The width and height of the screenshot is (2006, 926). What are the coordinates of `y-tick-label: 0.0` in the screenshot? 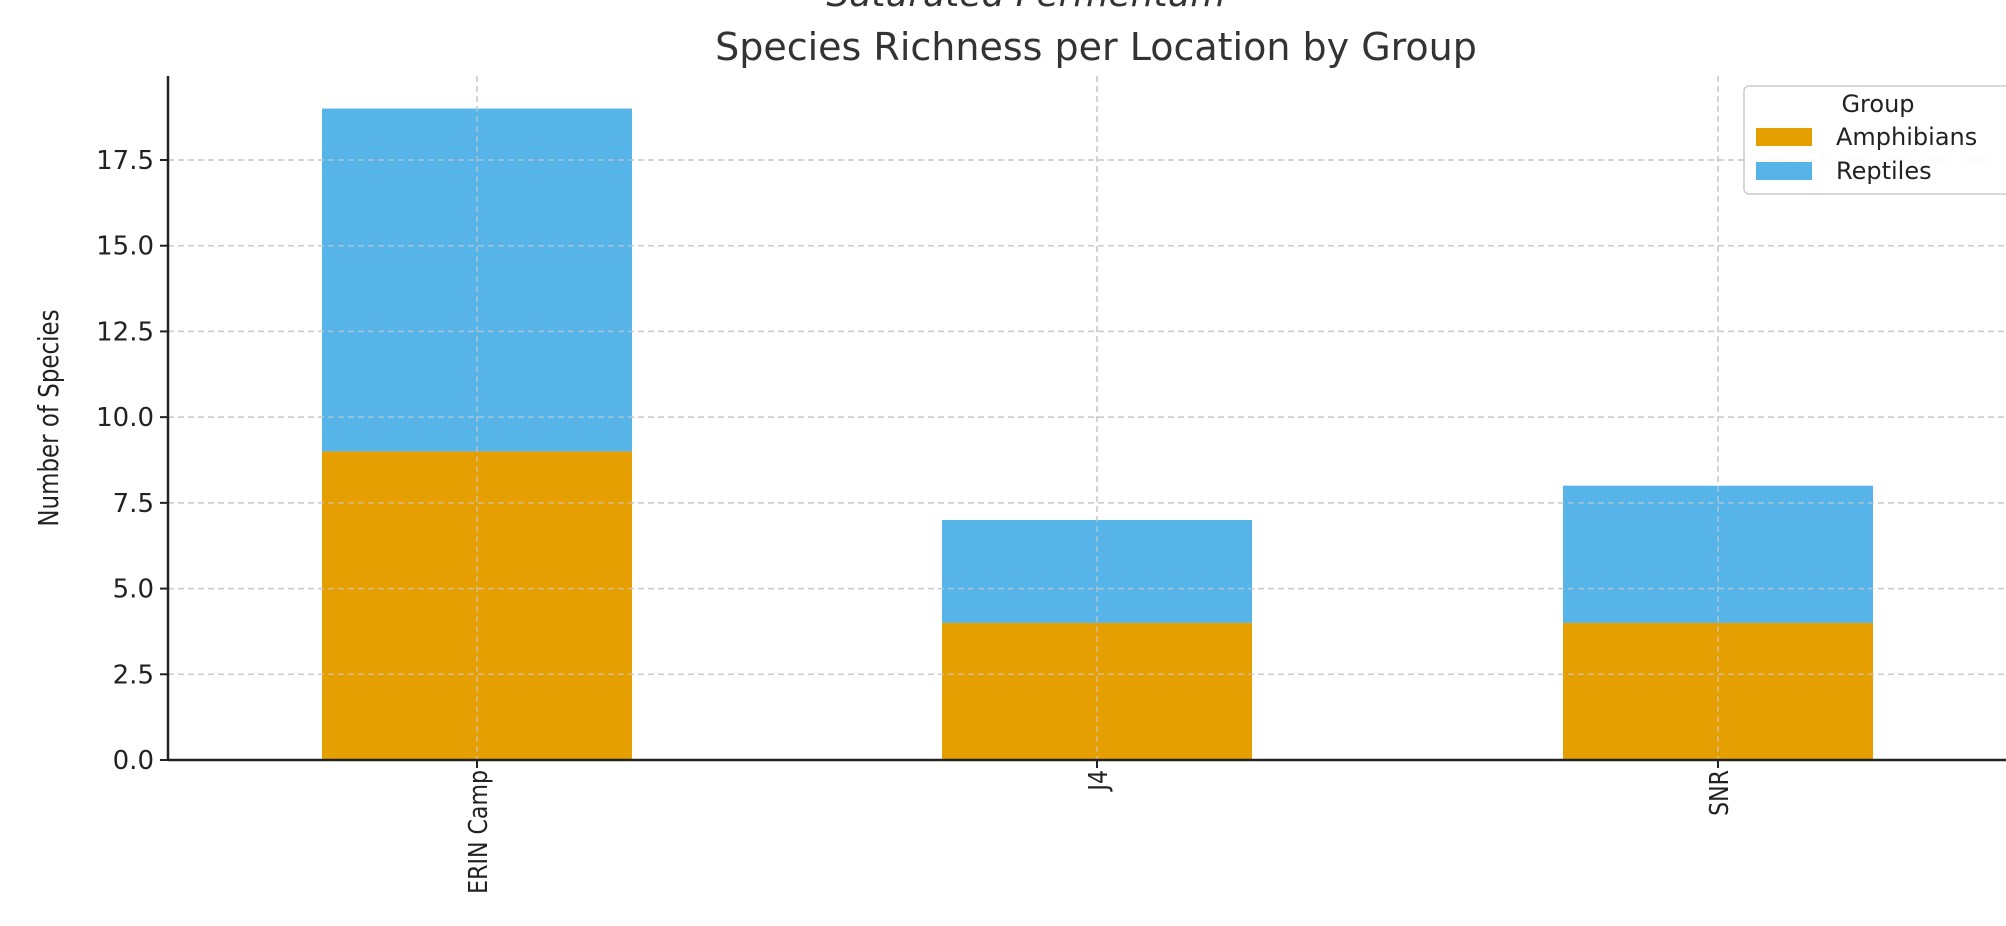 It's located at (133, 761).